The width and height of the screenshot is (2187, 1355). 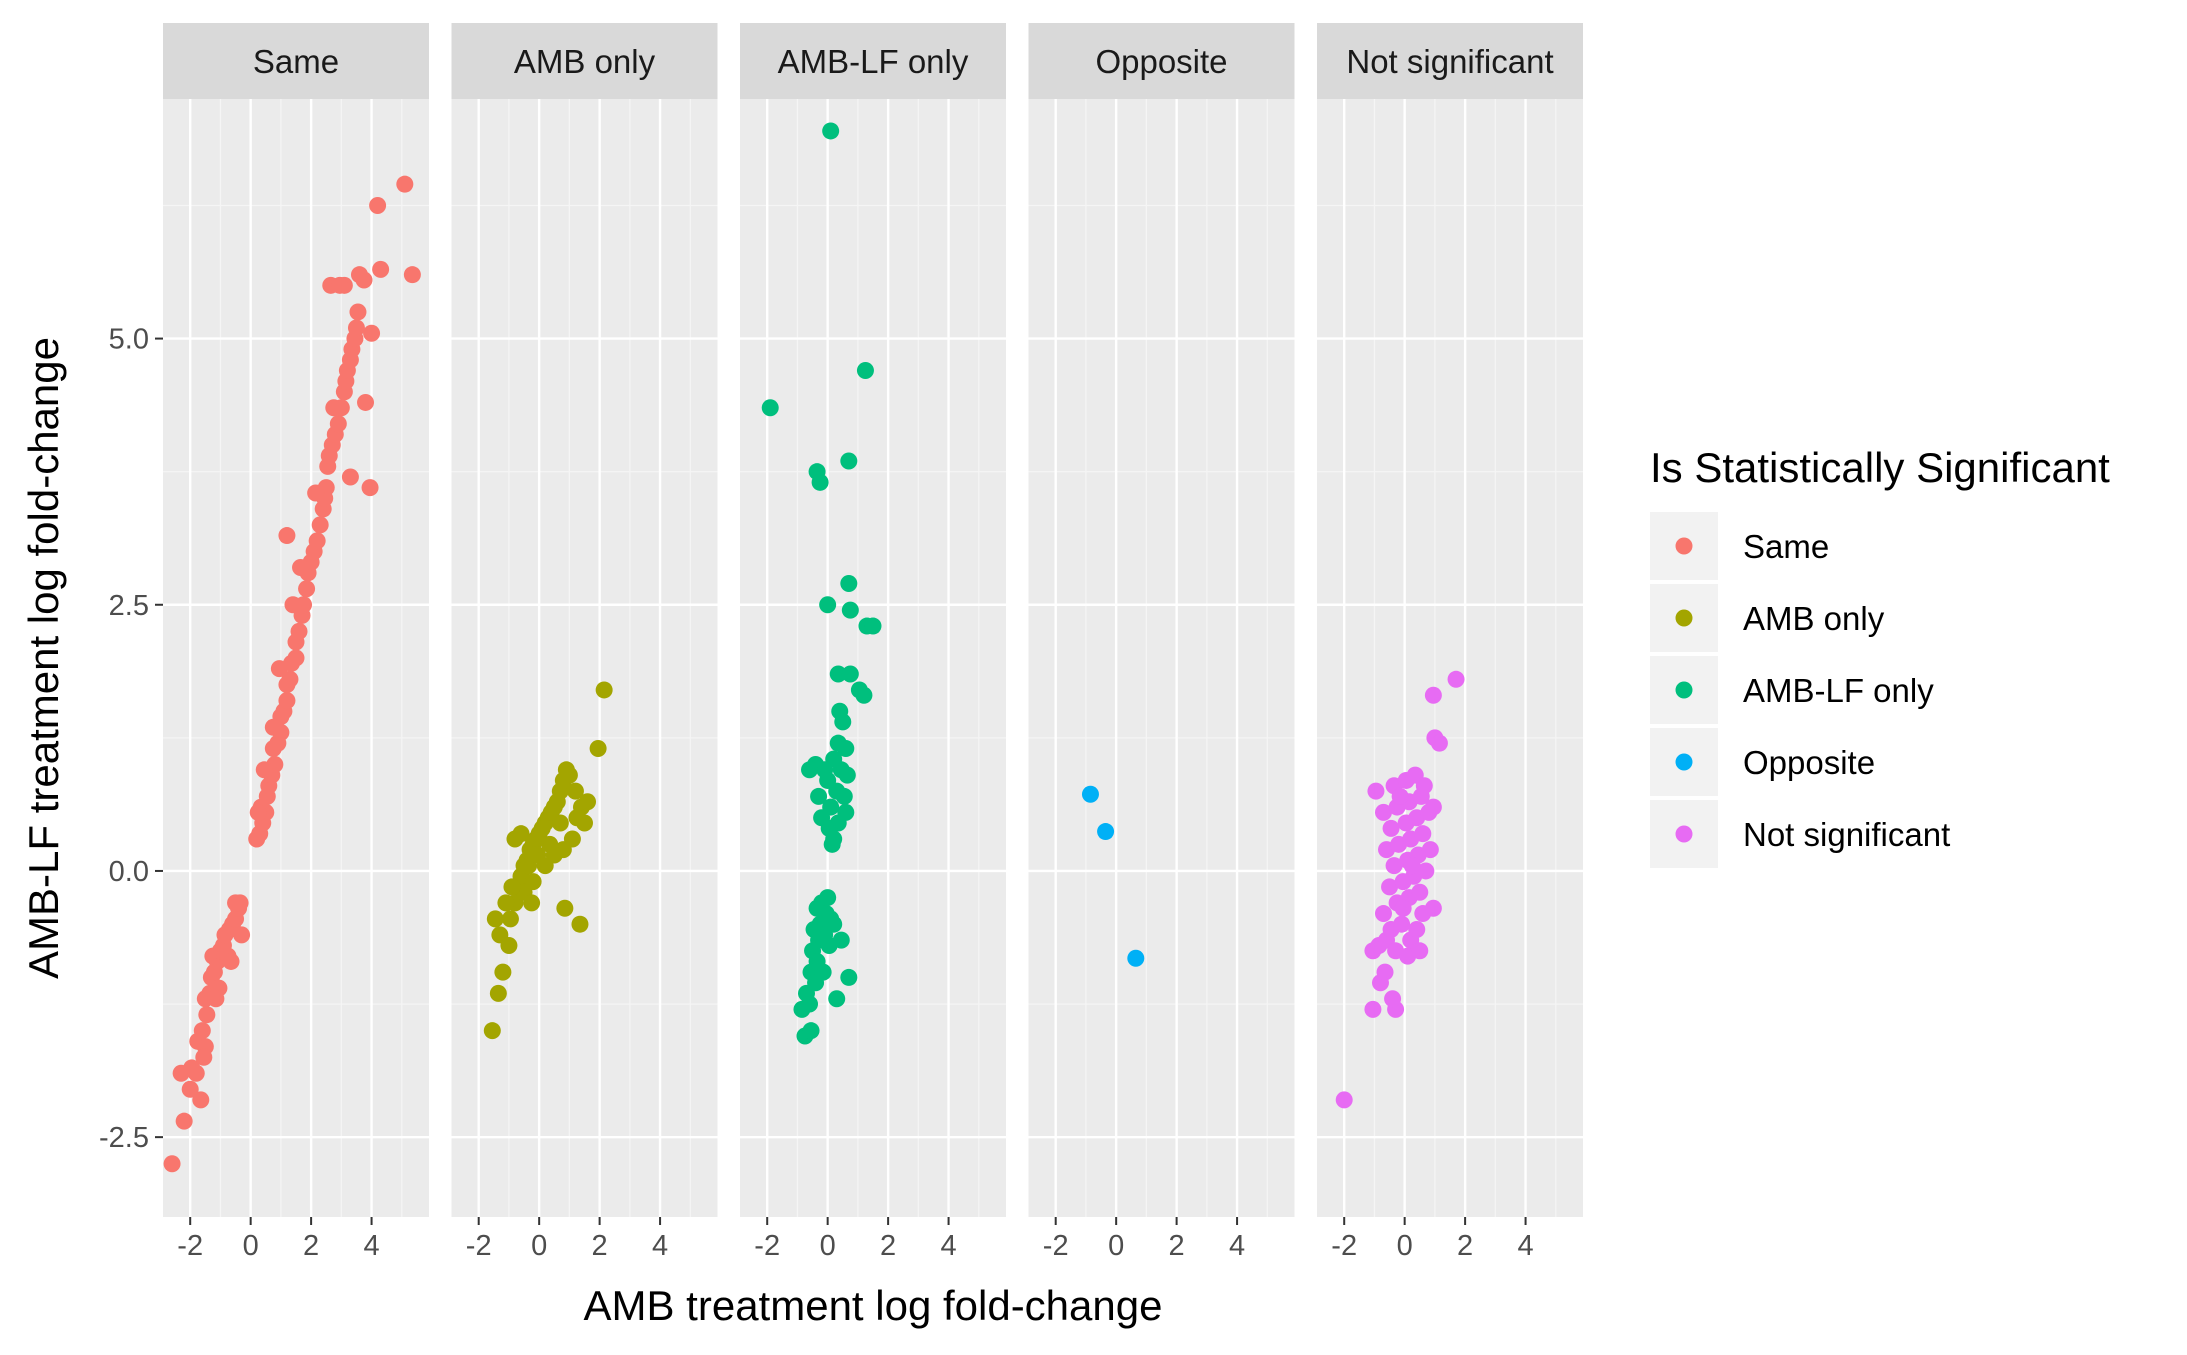 I want to click on y-tick-label: -2.5, so click(x=124, y=1138).